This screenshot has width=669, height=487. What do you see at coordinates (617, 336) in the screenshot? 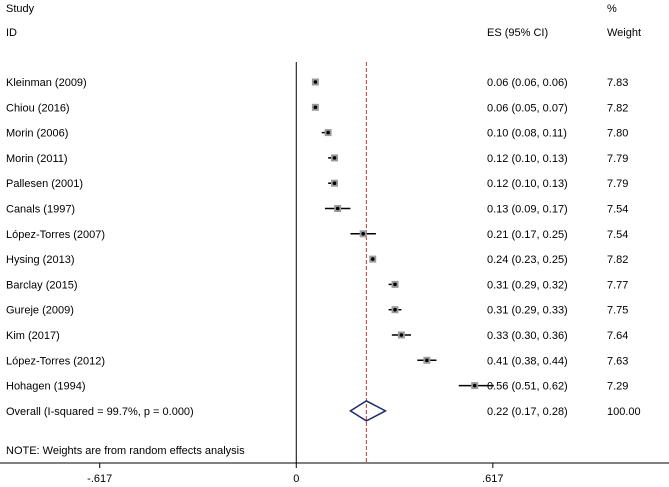
I see `weight-value: 7.64` at bounding box center [617, 336].